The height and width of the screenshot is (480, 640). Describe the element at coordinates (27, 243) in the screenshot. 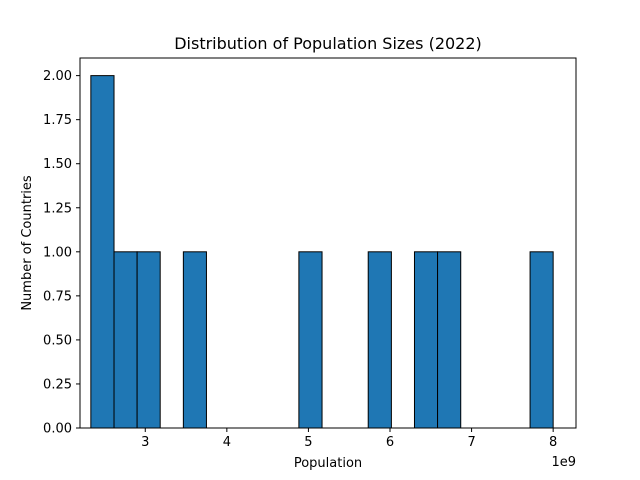

I see `y-axis-label: Number of Countries` at that location.